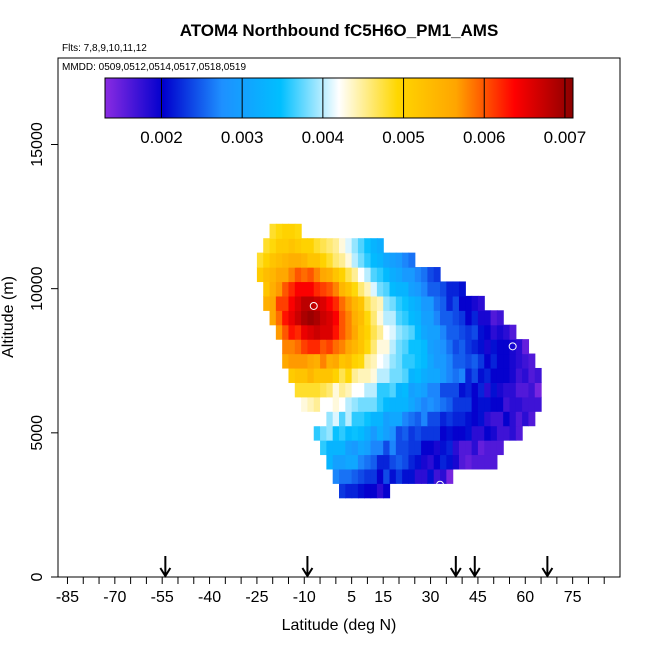 This screenshot has height=650, width=650. I want to click on sample-marker, so click(541, 429).